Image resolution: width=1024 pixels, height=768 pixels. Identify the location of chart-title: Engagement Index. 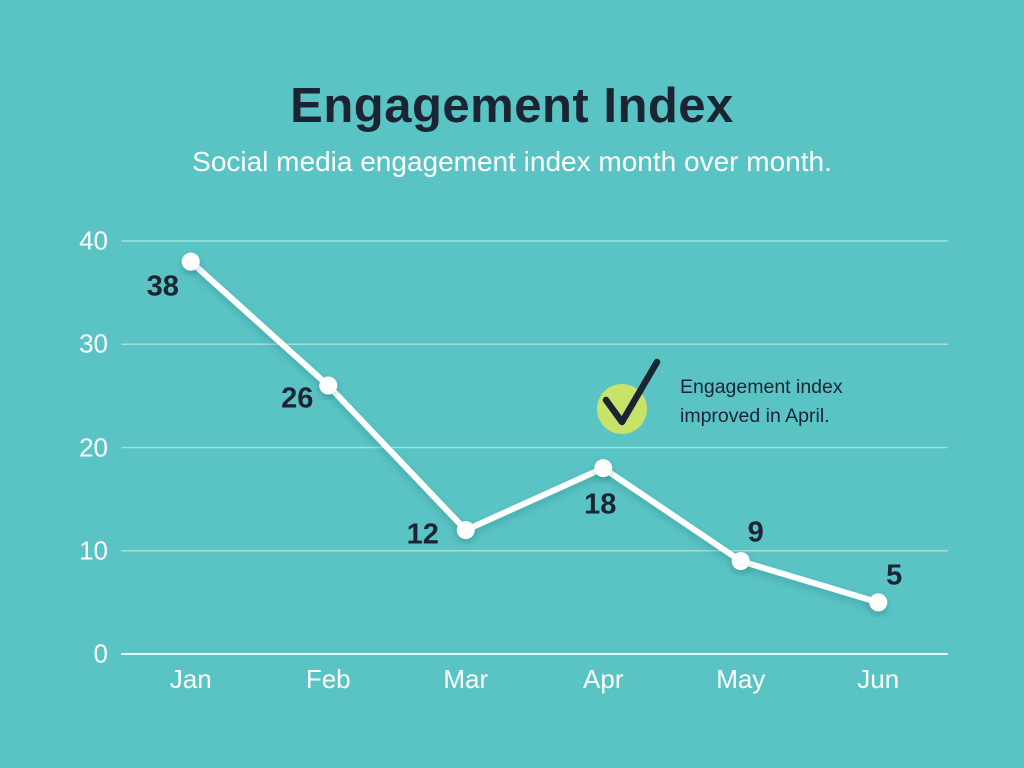
(512, 106).